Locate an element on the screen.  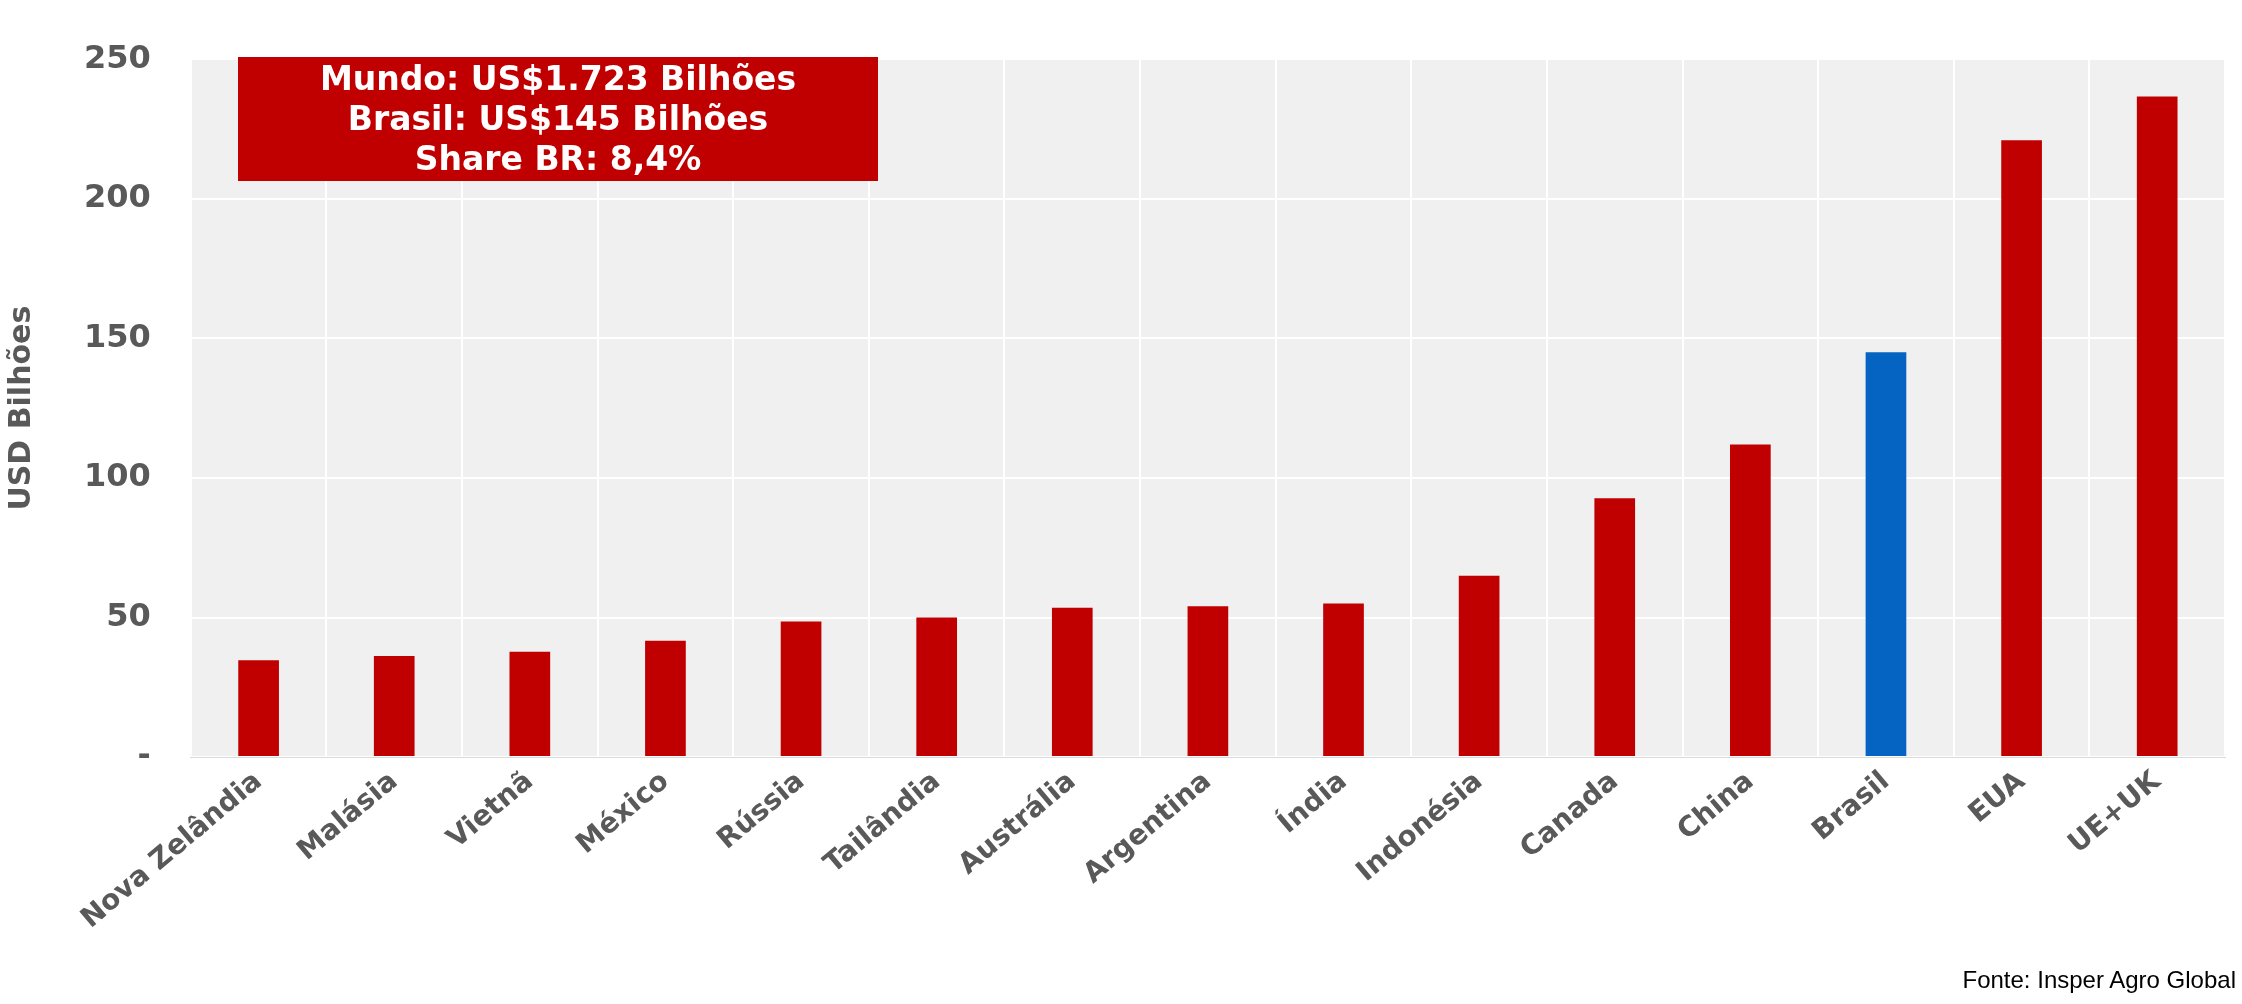
y-tick-label: 100 is located at coordinates (117, 475).